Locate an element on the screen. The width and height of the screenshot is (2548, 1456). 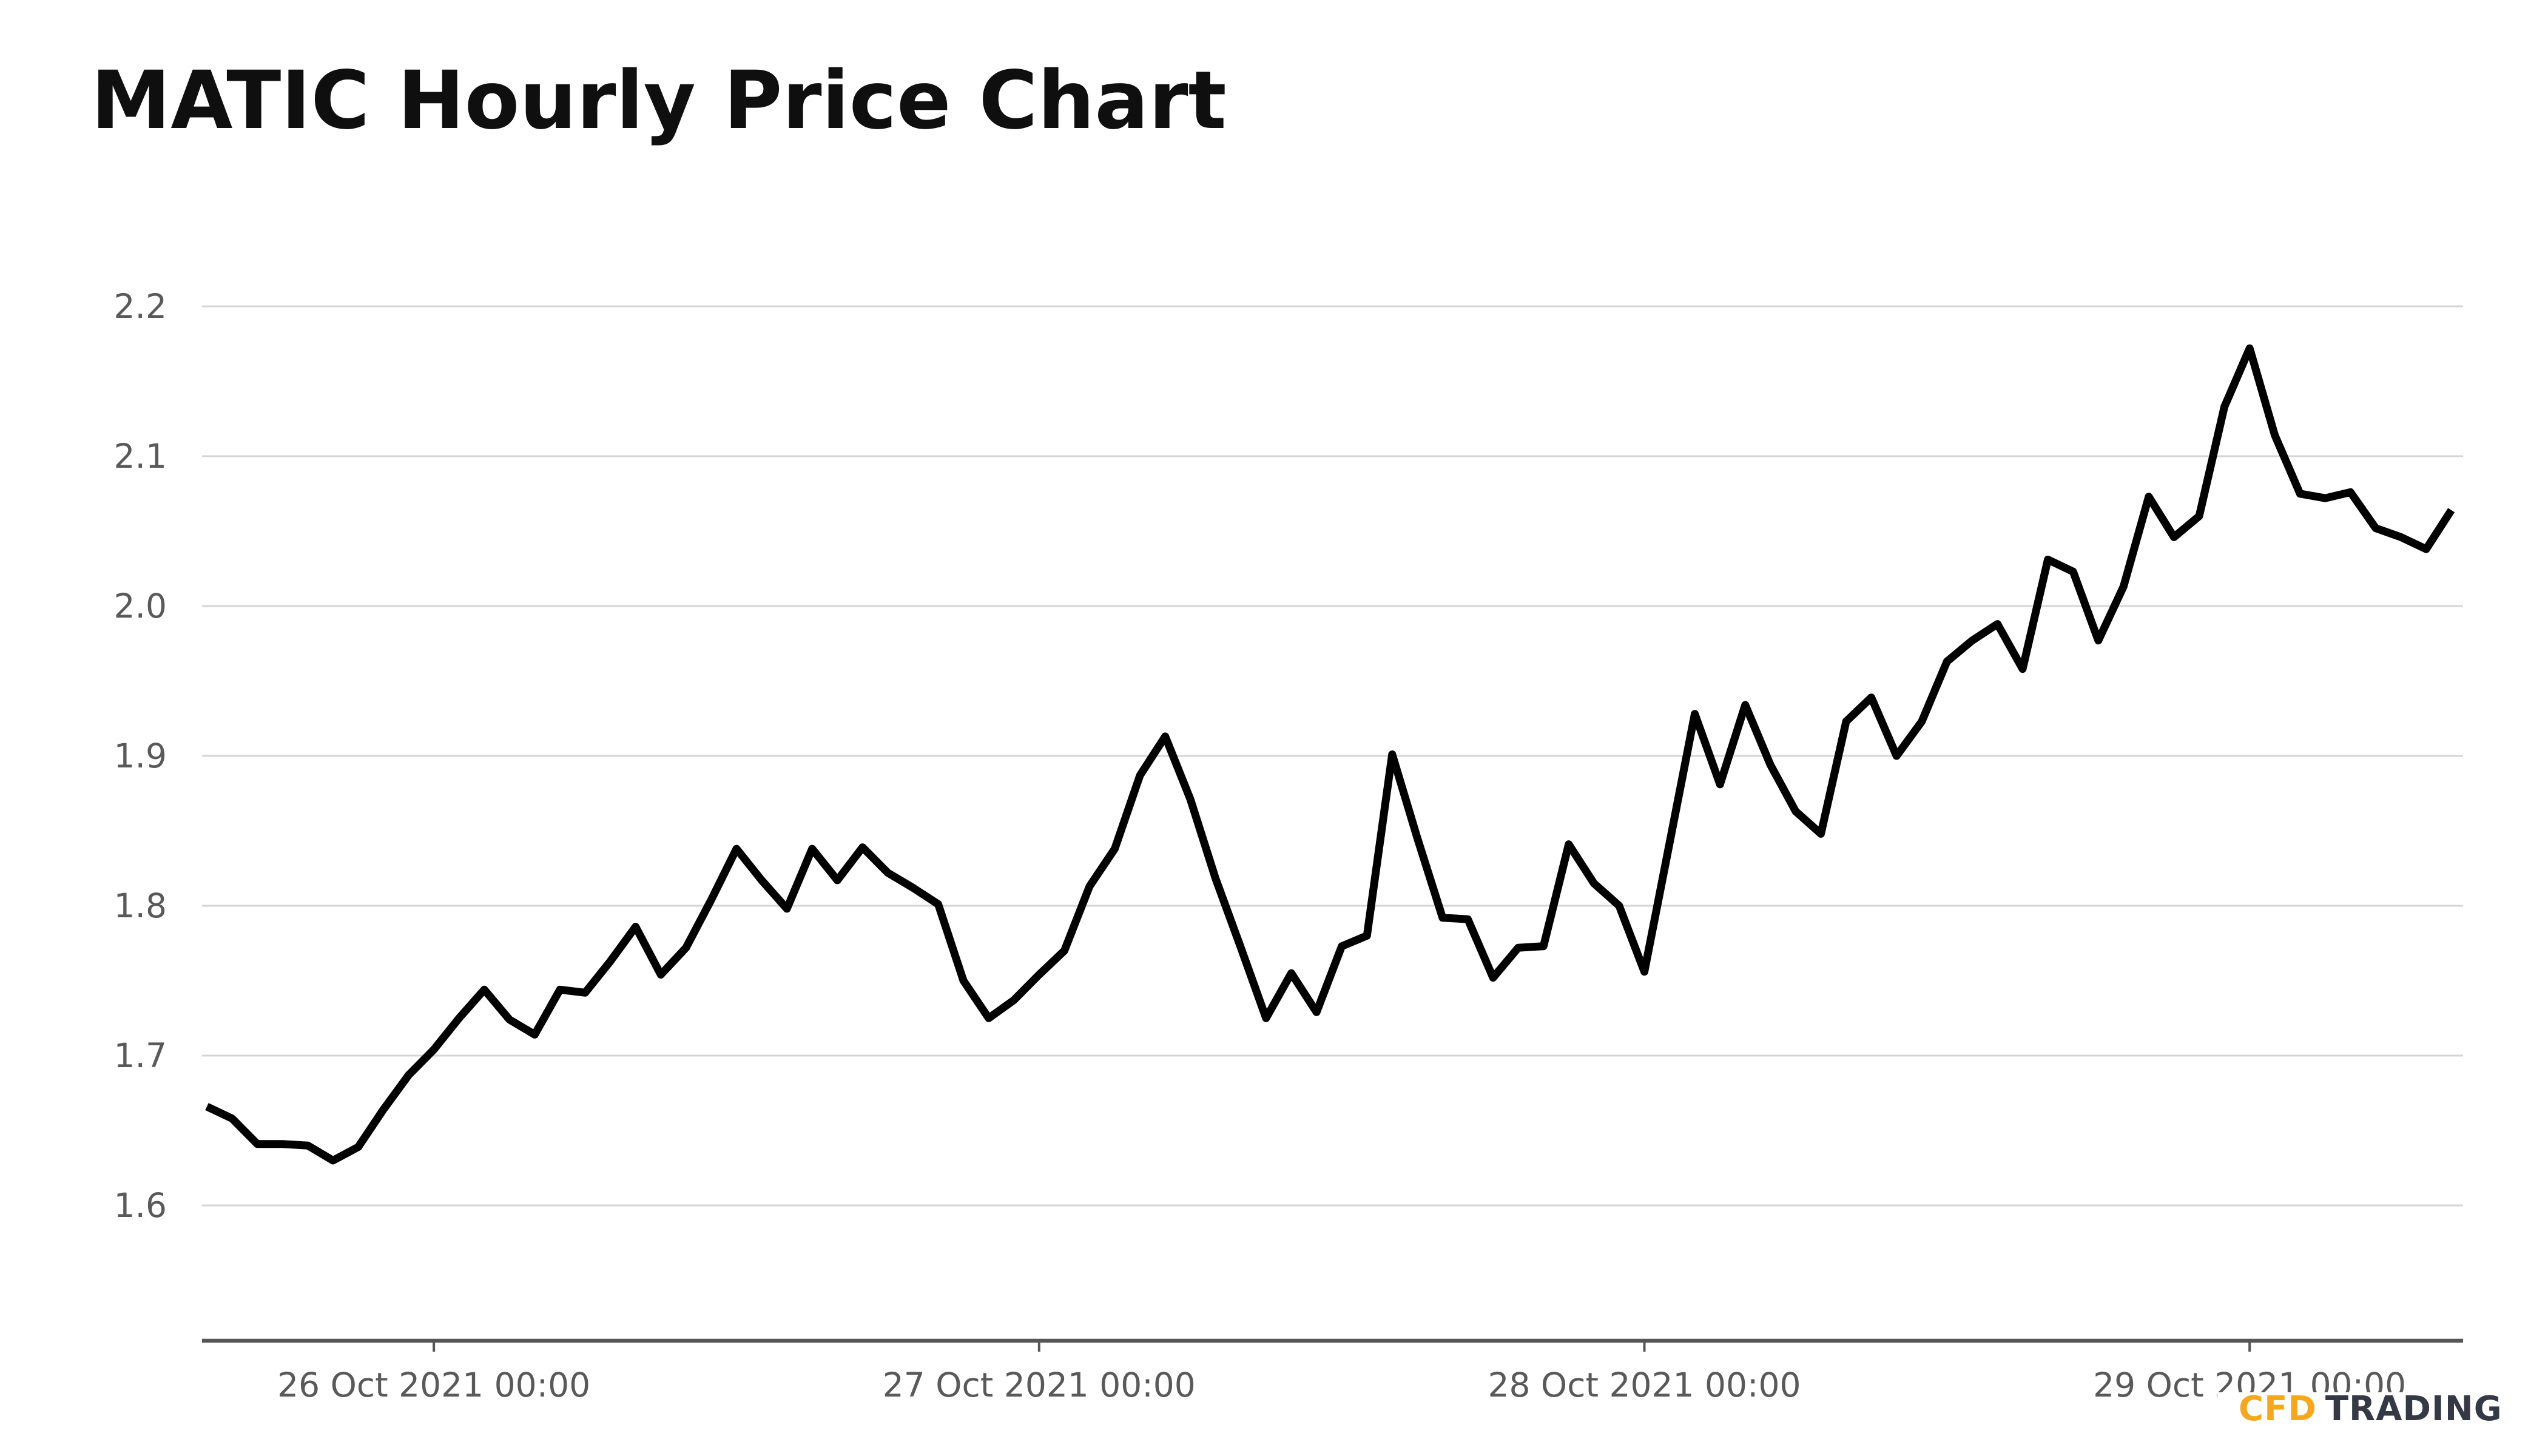
y-tick-label-2.2: 2.2 is located at coordinates (140, 306).